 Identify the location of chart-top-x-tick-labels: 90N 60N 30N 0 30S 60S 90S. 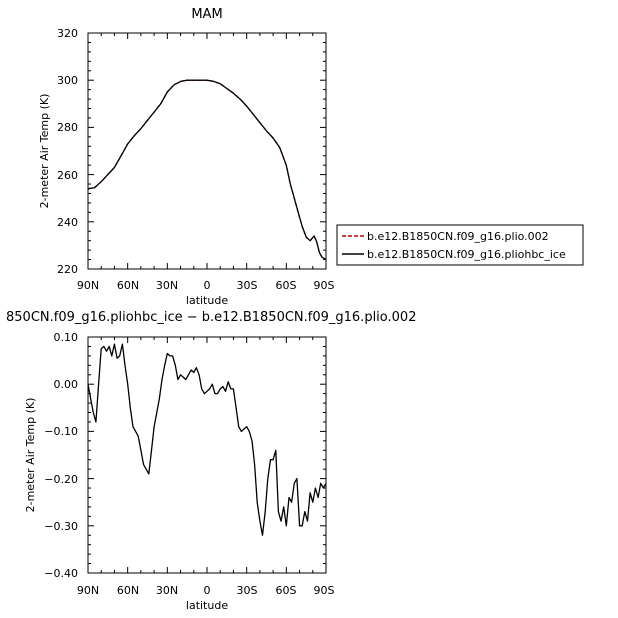
(206, 285).